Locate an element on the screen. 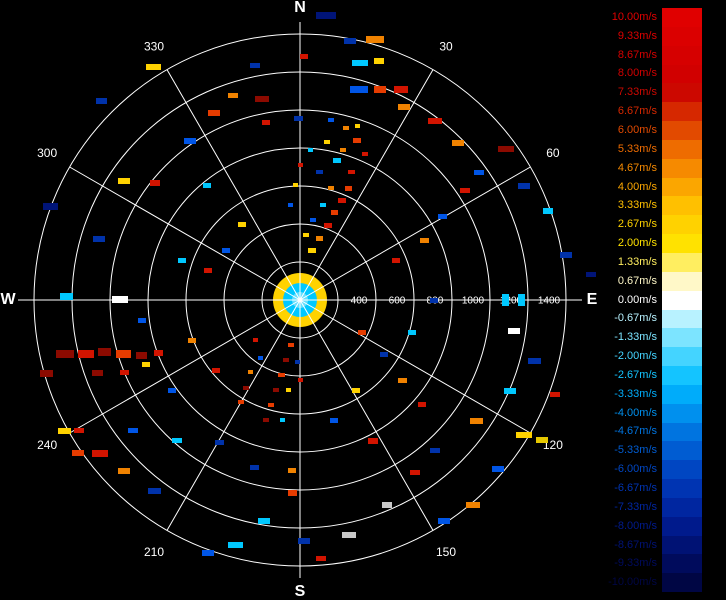 Image resolution: width=726 pixels, height=600 pixels. colorbar-entry: 4.67m/s is located at coordinates (643, 168).